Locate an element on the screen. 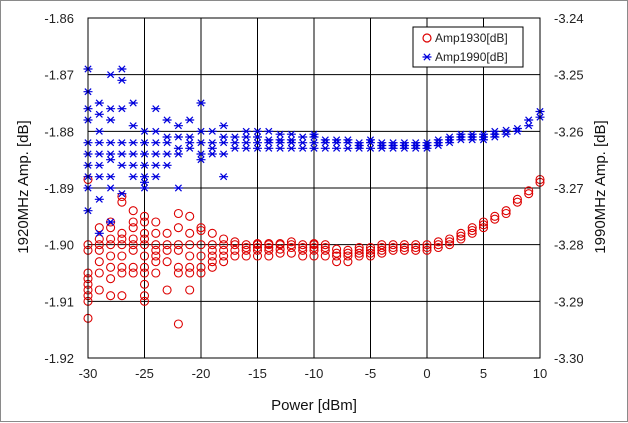 Image resolution: width=628 pixels, height=423 pixels. y-left-tick-label: -1.92 is located at coordinates (59, 358).